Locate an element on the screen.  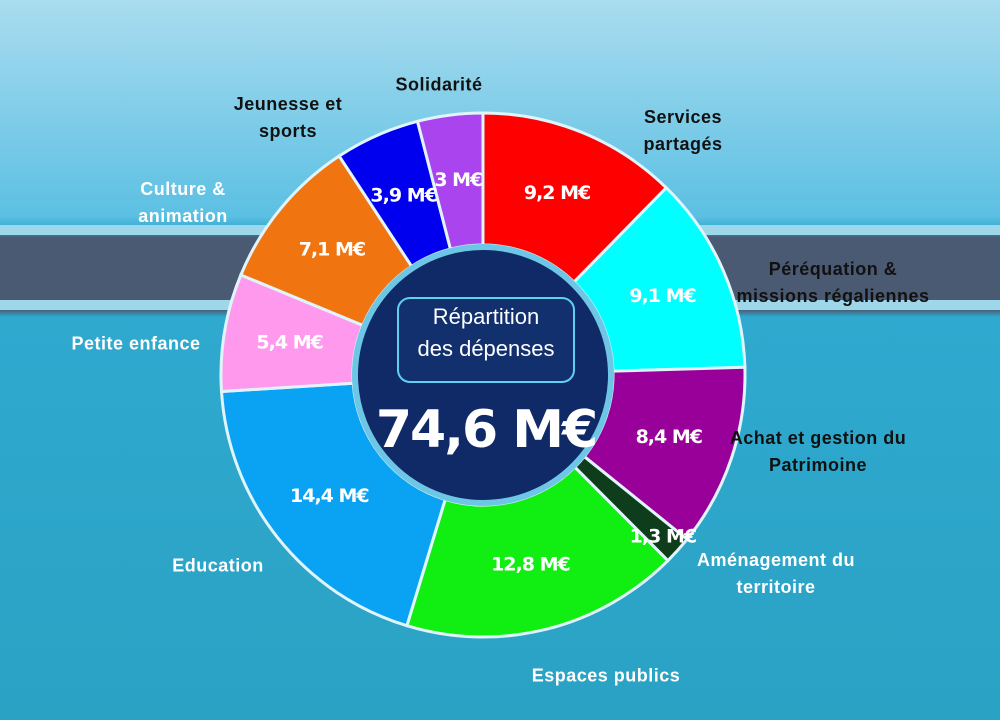
category-label: Education is located at coordinates (218, 565).